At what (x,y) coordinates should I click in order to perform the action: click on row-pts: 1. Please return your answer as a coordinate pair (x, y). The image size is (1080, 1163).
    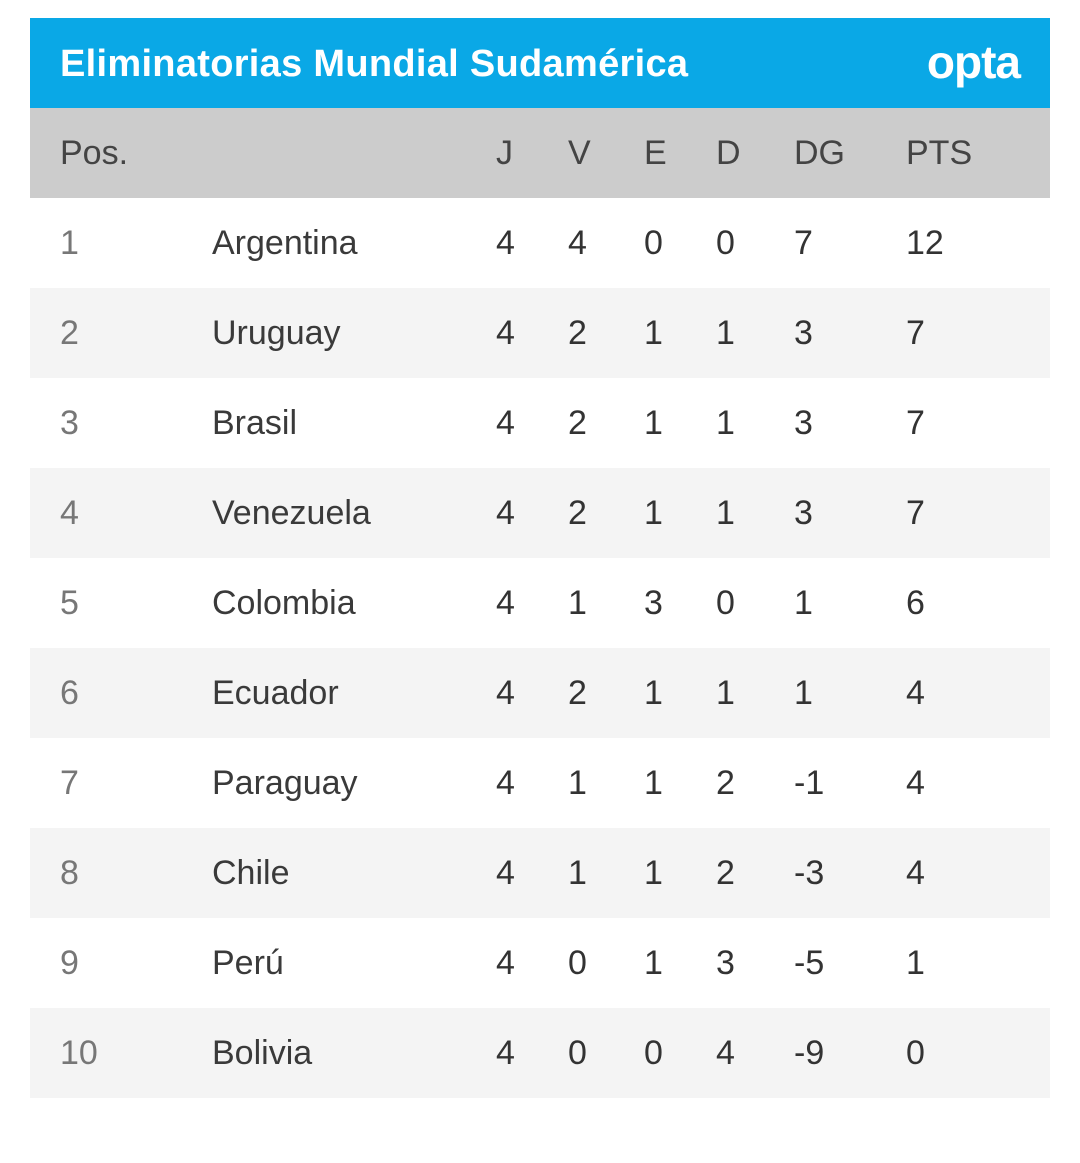
    Looking at the image, I should click on (915, 963).